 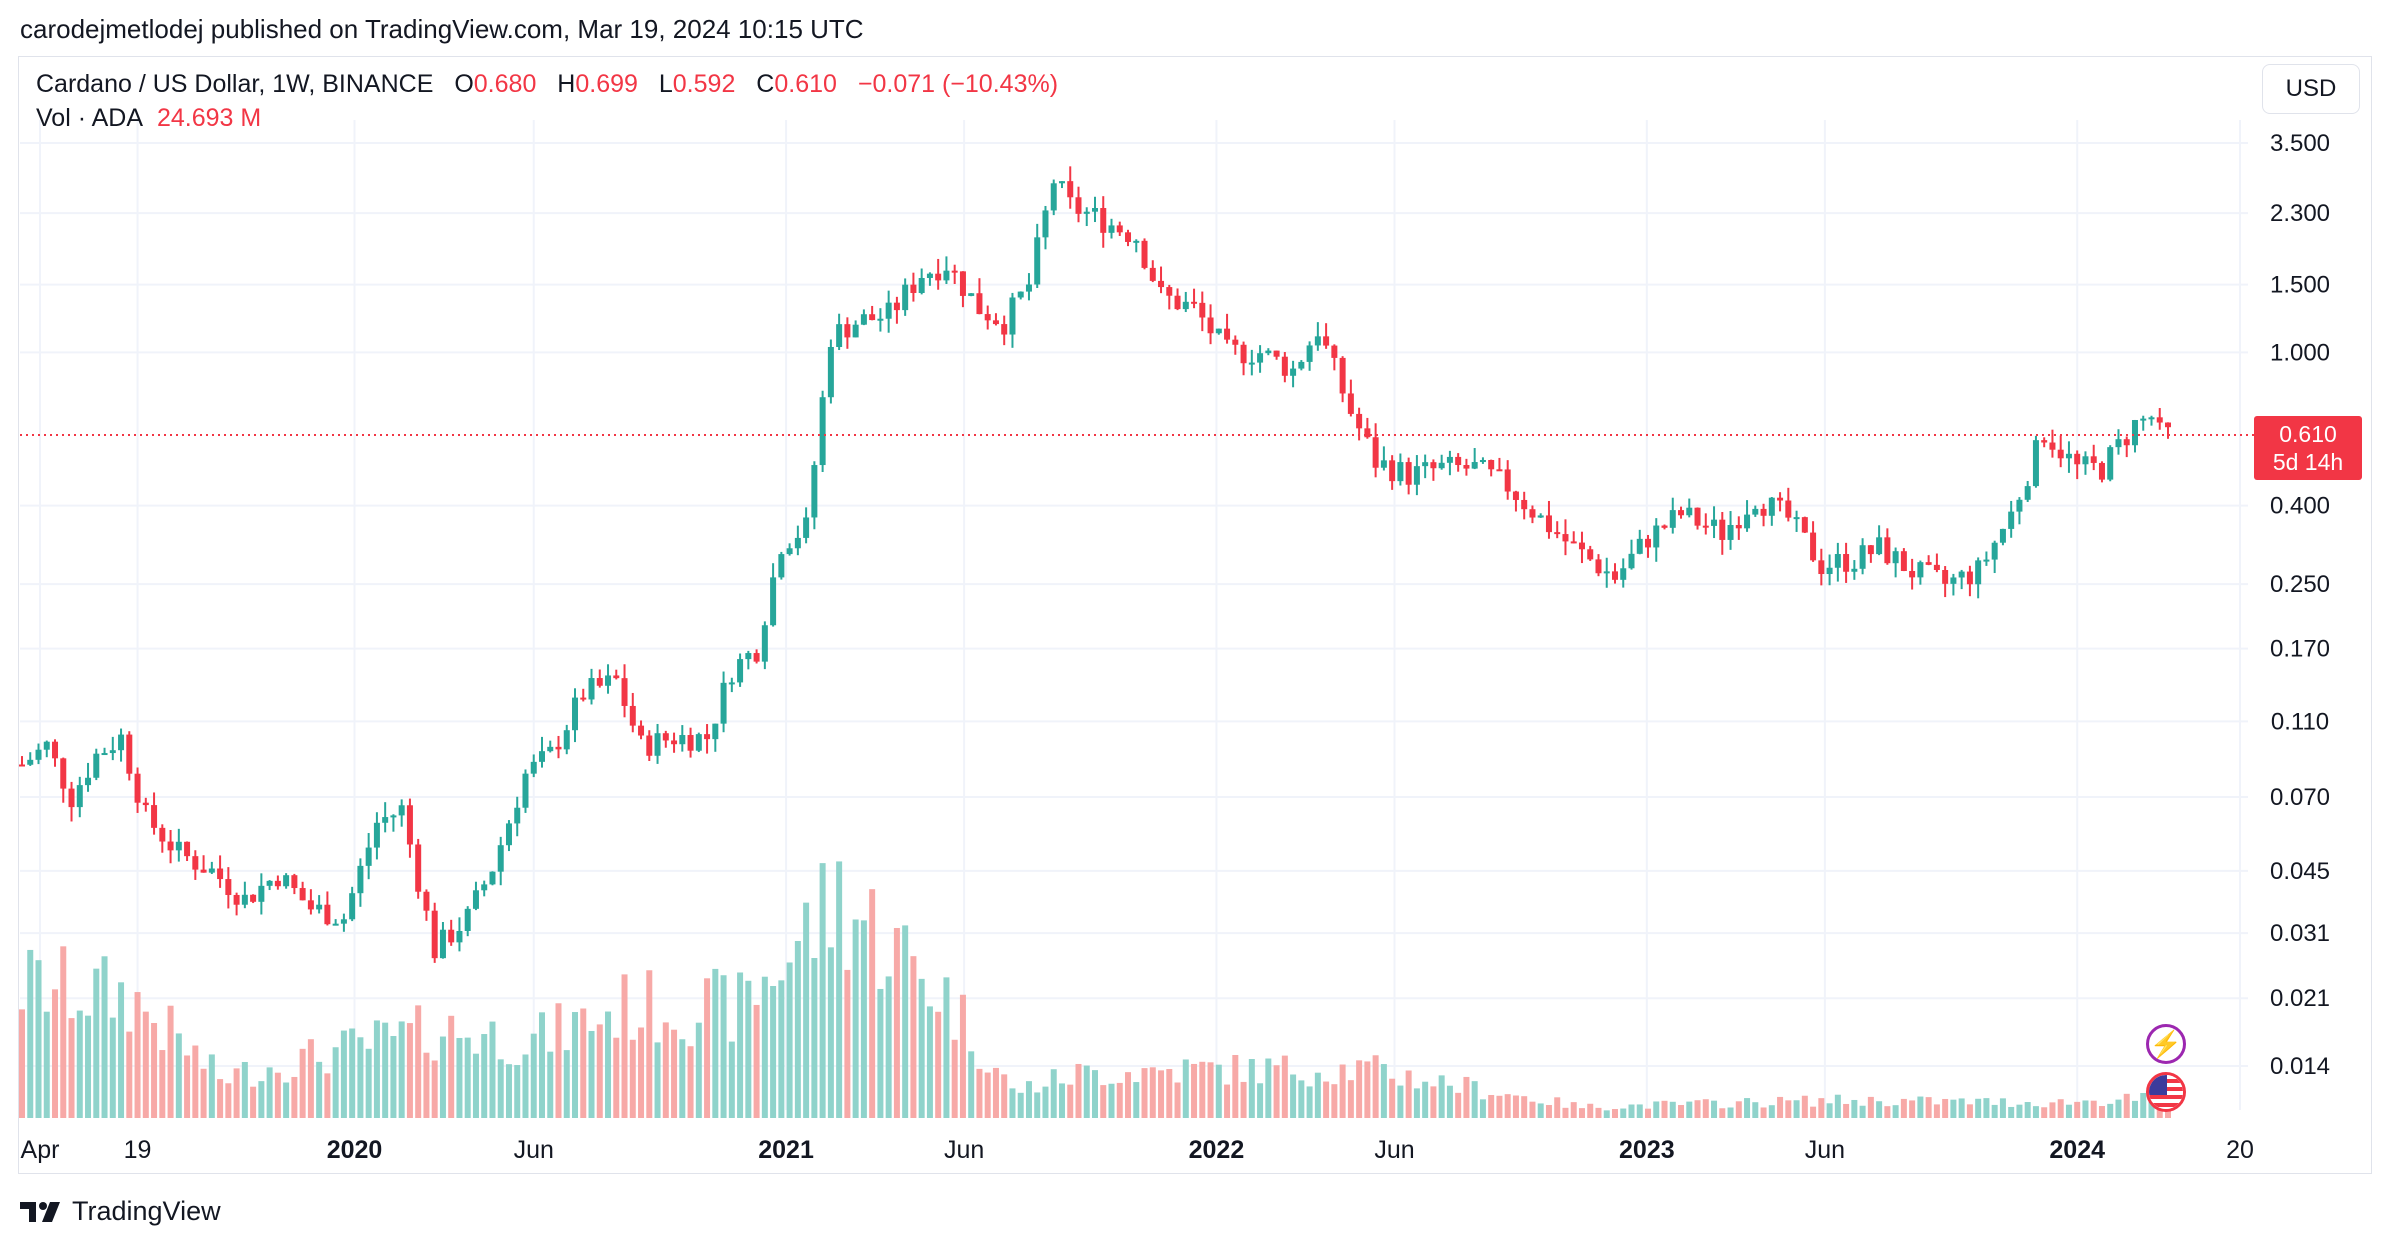 What do you see at coordinates (805, 84) in the screenshot?
I see `close-value: 0.610` at bounding box center [805, 84].